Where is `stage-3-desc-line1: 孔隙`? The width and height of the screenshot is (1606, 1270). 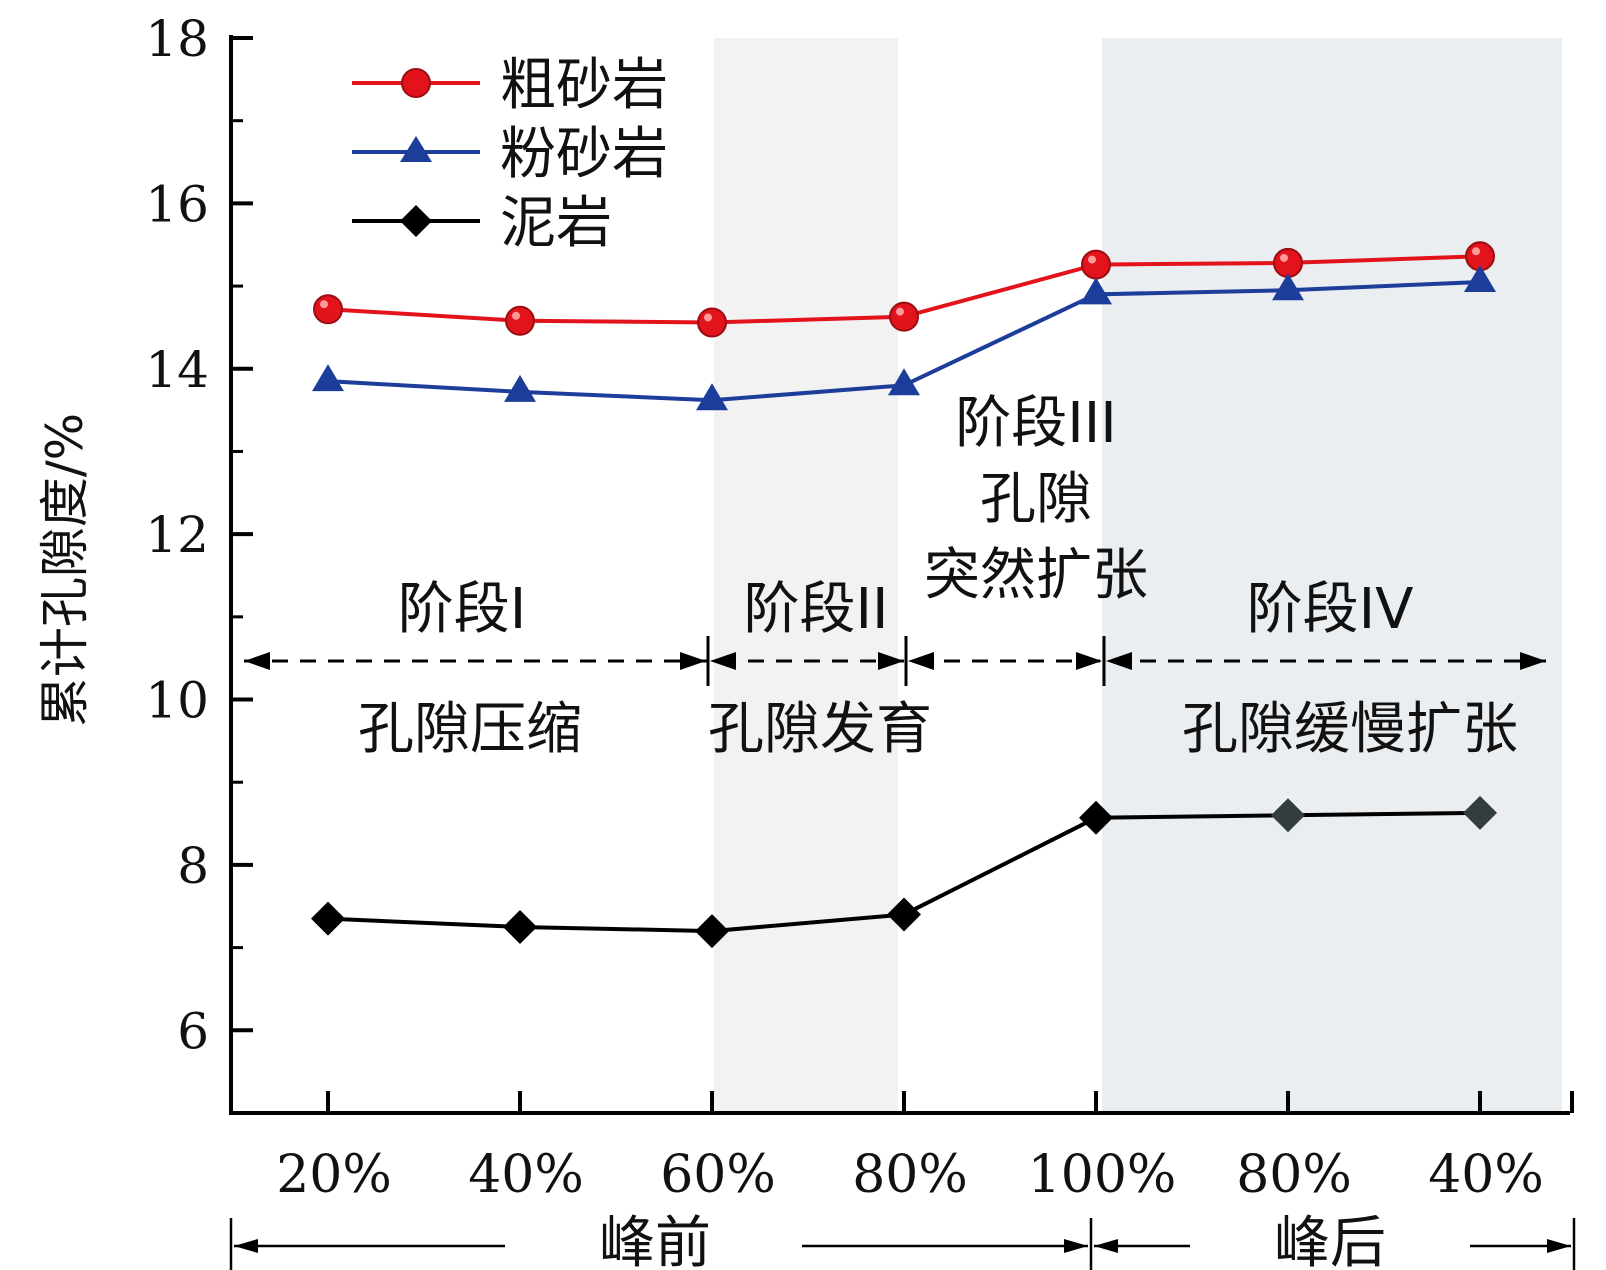 stage-3-desc-line1: 孔隙 is located at coordinates (1036, 499).